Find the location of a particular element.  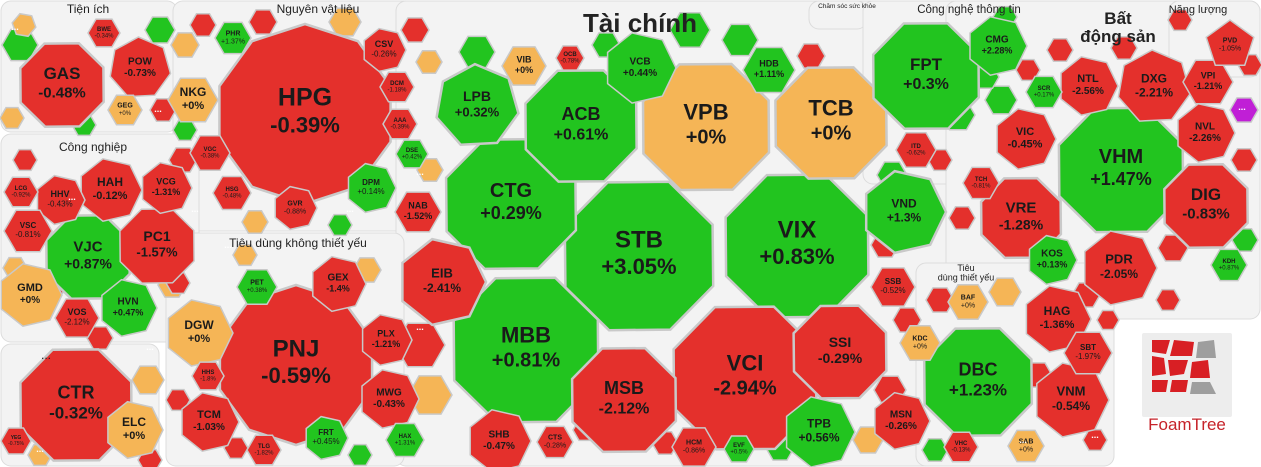

stock-cell-vhm is located at coordinates (1121, 170).